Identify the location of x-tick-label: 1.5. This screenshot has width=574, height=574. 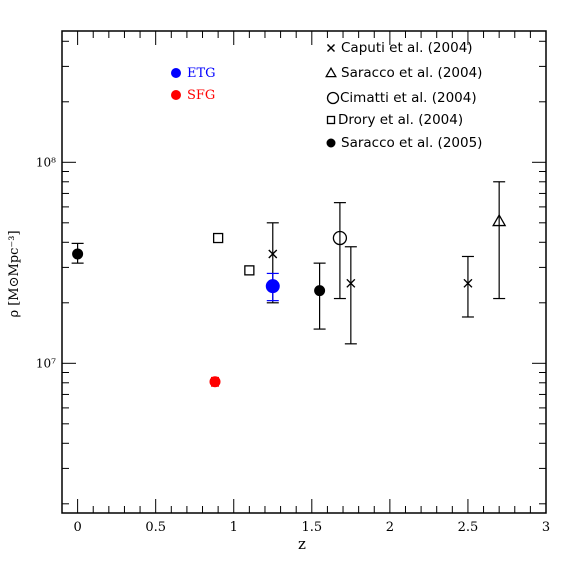
(311, 527).